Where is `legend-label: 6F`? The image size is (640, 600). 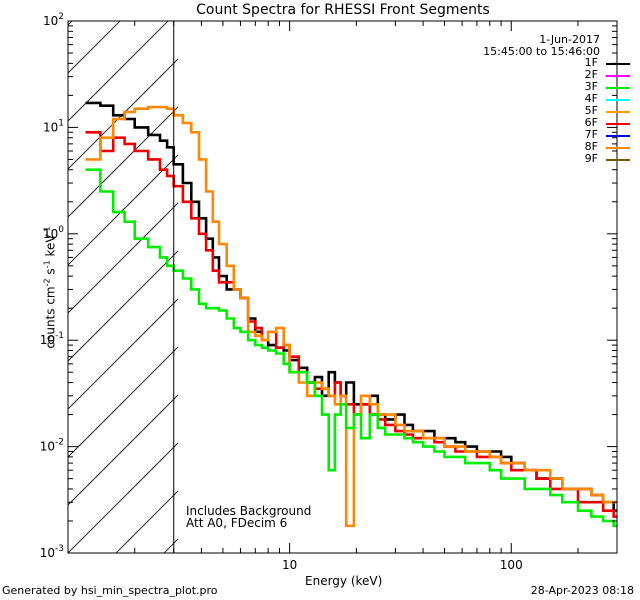 legend-label: 6F is located at coordinates (591, 122).